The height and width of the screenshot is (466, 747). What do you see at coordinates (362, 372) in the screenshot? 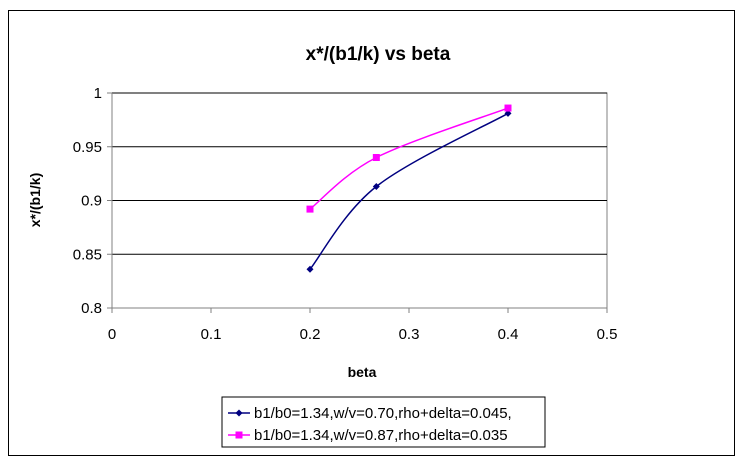
I see `x-axis-label: beta` at bounding box center [362, 372].